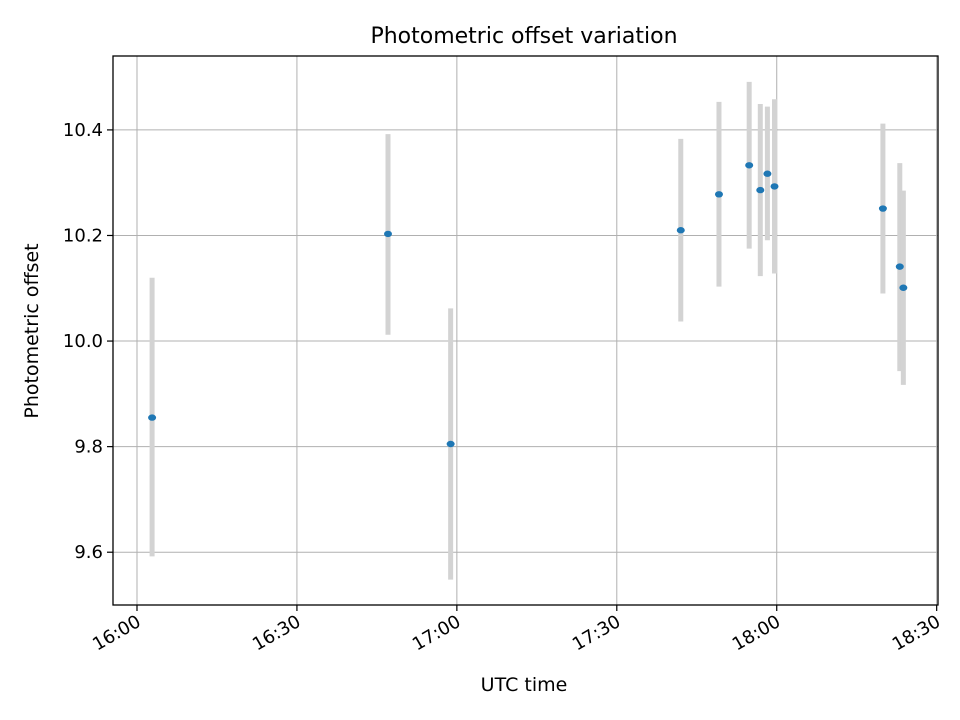 This screenshot has height=720, width=960. I want to click on x-axis-label: UTC time, so click(524, 685).